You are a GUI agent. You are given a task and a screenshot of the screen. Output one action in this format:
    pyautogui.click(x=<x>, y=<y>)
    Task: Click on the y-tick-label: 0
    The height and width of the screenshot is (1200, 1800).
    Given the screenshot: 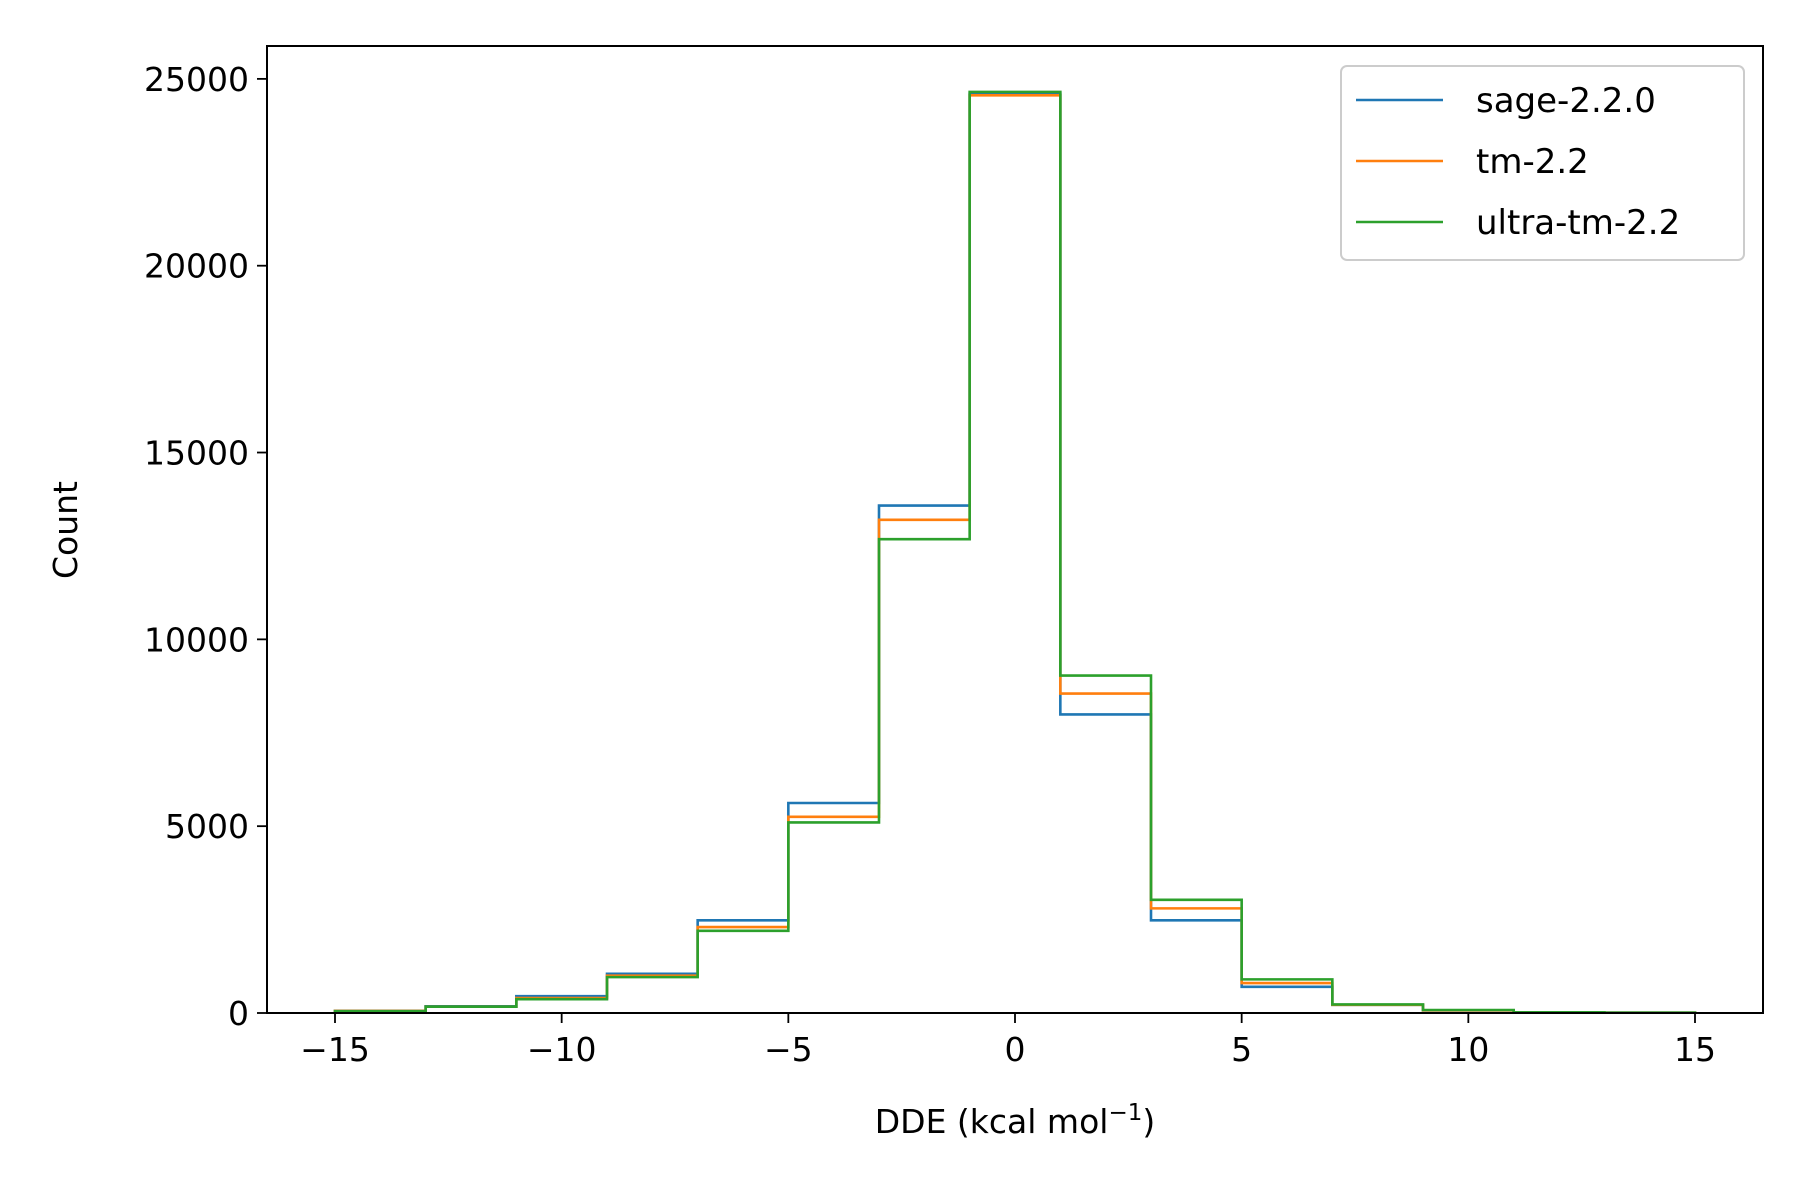 What is the action you would take?
    pyautogui.click(x=238, y=1013)
    